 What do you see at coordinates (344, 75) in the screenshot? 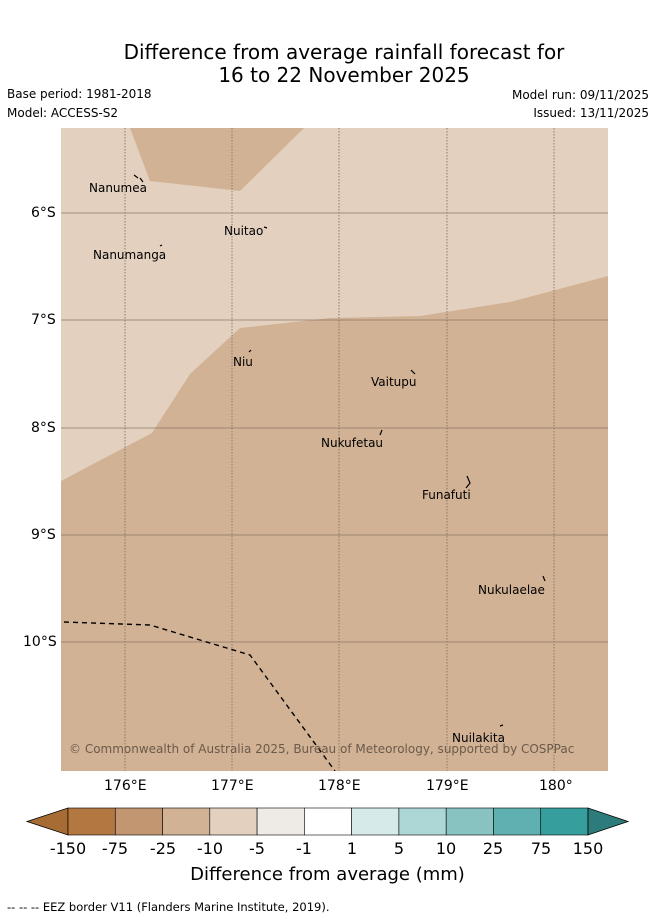
I see `title-line-2: 16 to 22 November 2025` at bounding box center [344, 75].